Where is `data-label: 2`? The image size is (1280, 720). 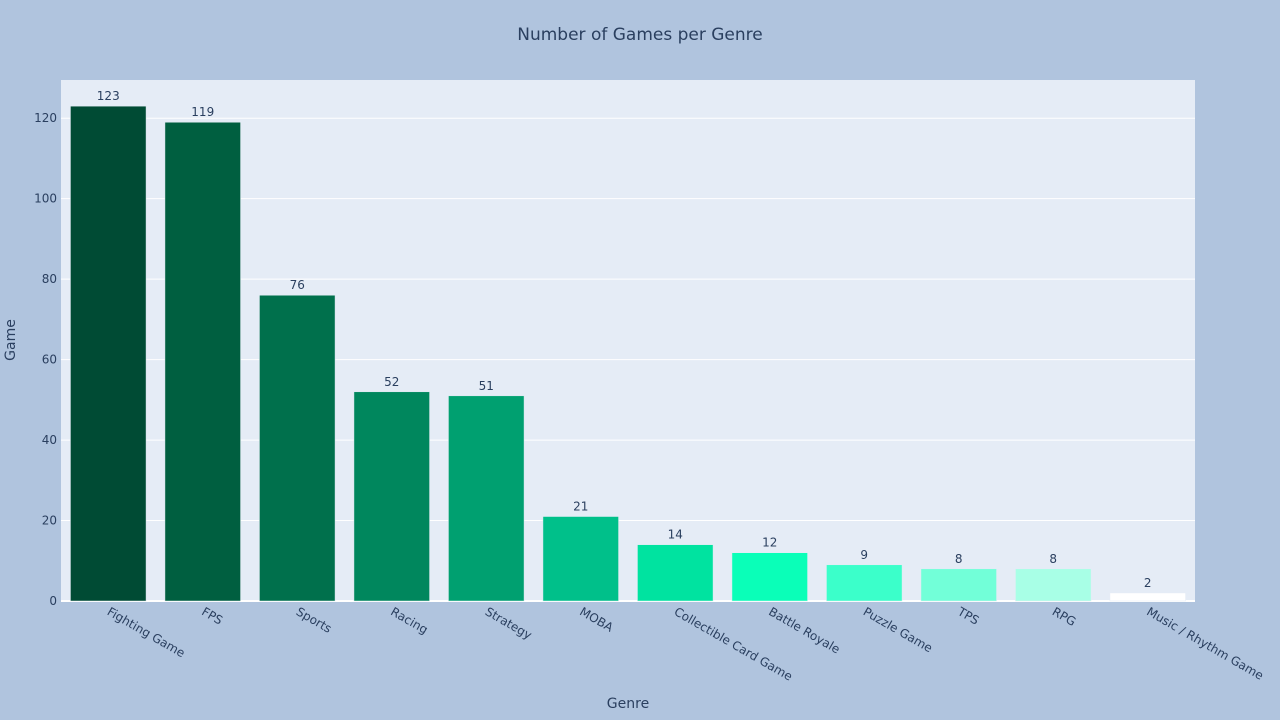 data-label: 2 is located at coordinates (1148, 583).